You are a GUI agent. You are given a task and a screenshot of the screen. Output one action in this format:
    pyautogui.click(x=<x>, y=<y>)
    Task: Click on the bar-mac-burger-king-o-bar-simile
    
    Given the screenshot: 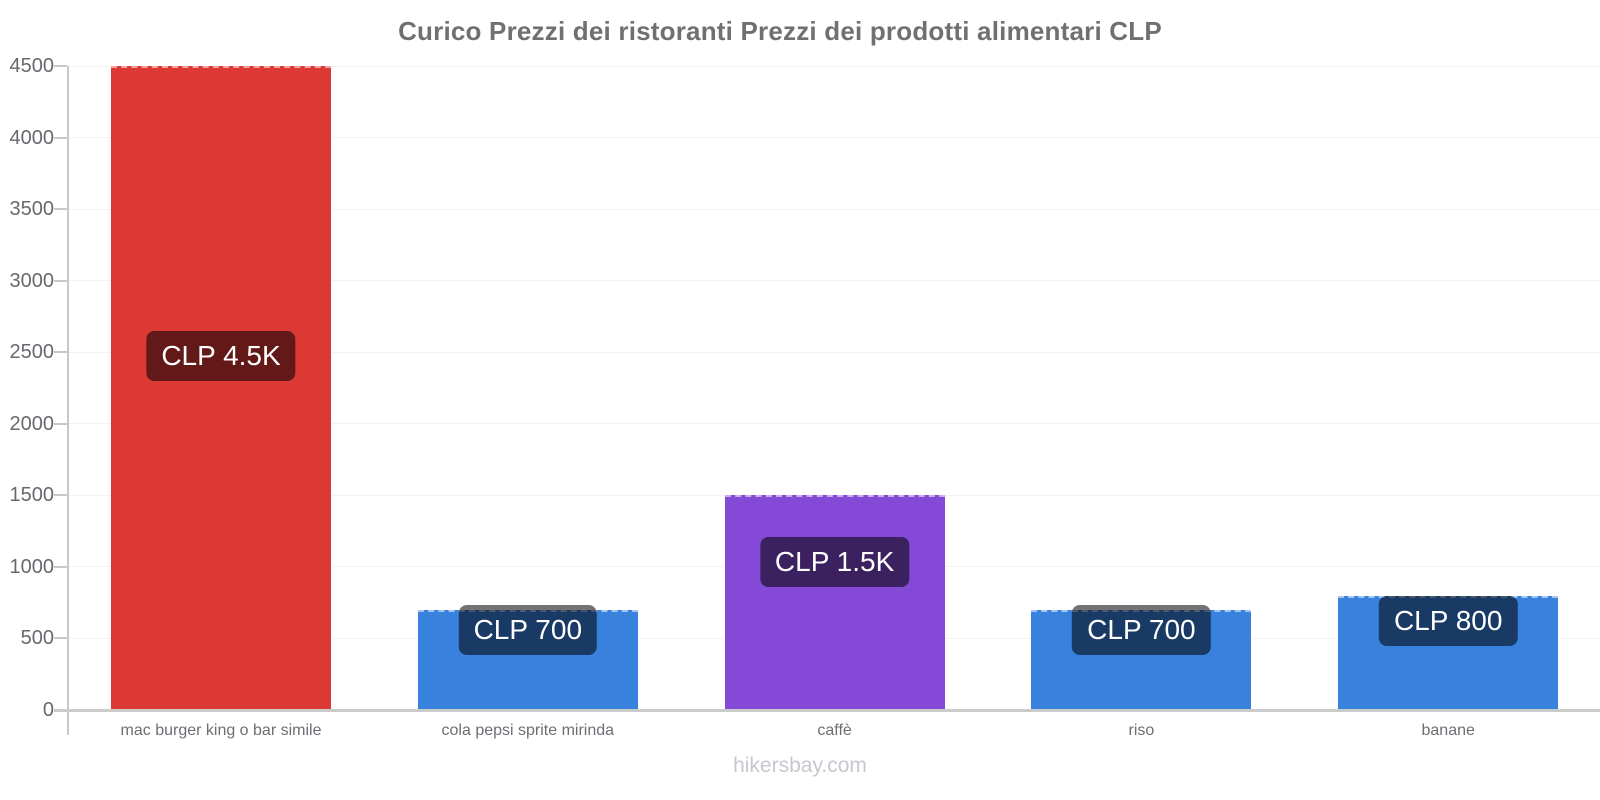 What is the action you would take?
    pyautogui.click(x=221, y=388)
    